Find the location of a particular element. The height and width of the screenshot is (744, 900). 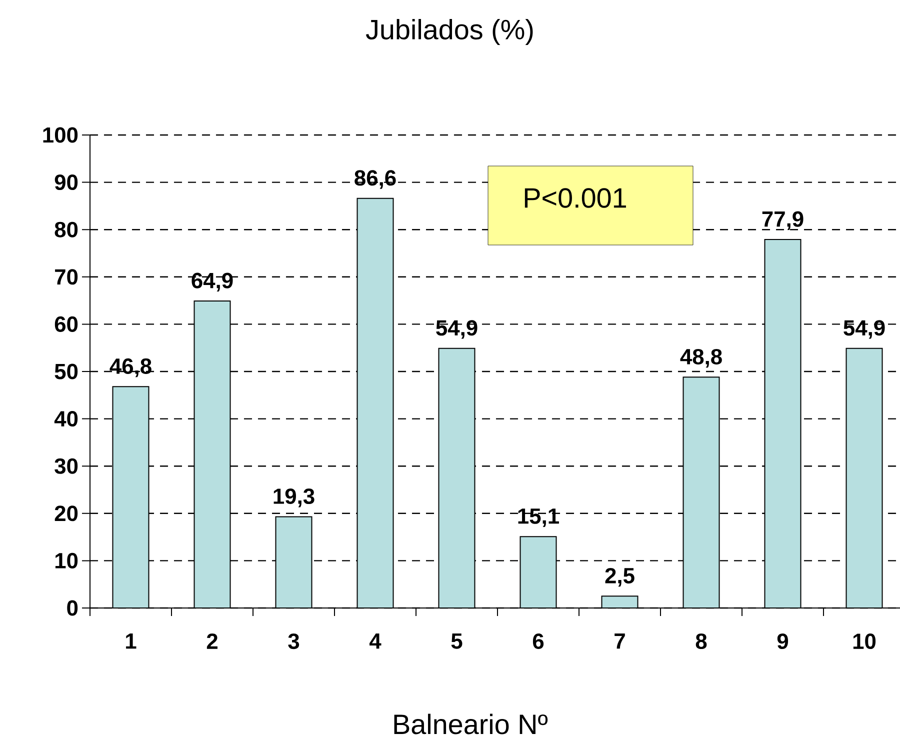

y-tick-label: 90 is located at coordinates (66, 182).